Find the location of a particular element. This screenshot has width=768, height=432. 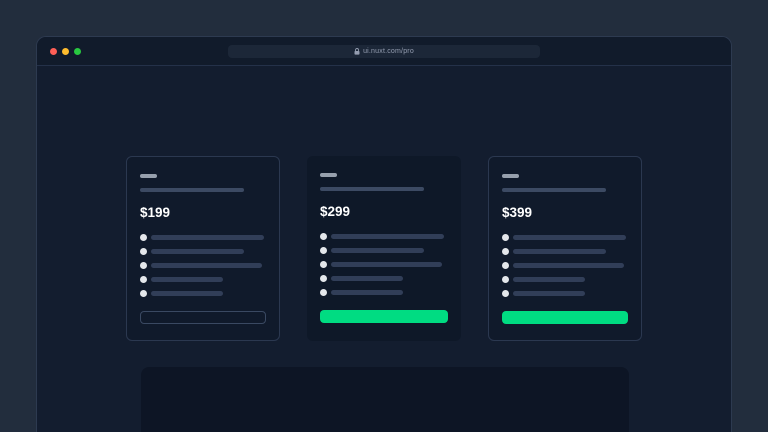

next-section-panel is located at coordinates (385, 399).